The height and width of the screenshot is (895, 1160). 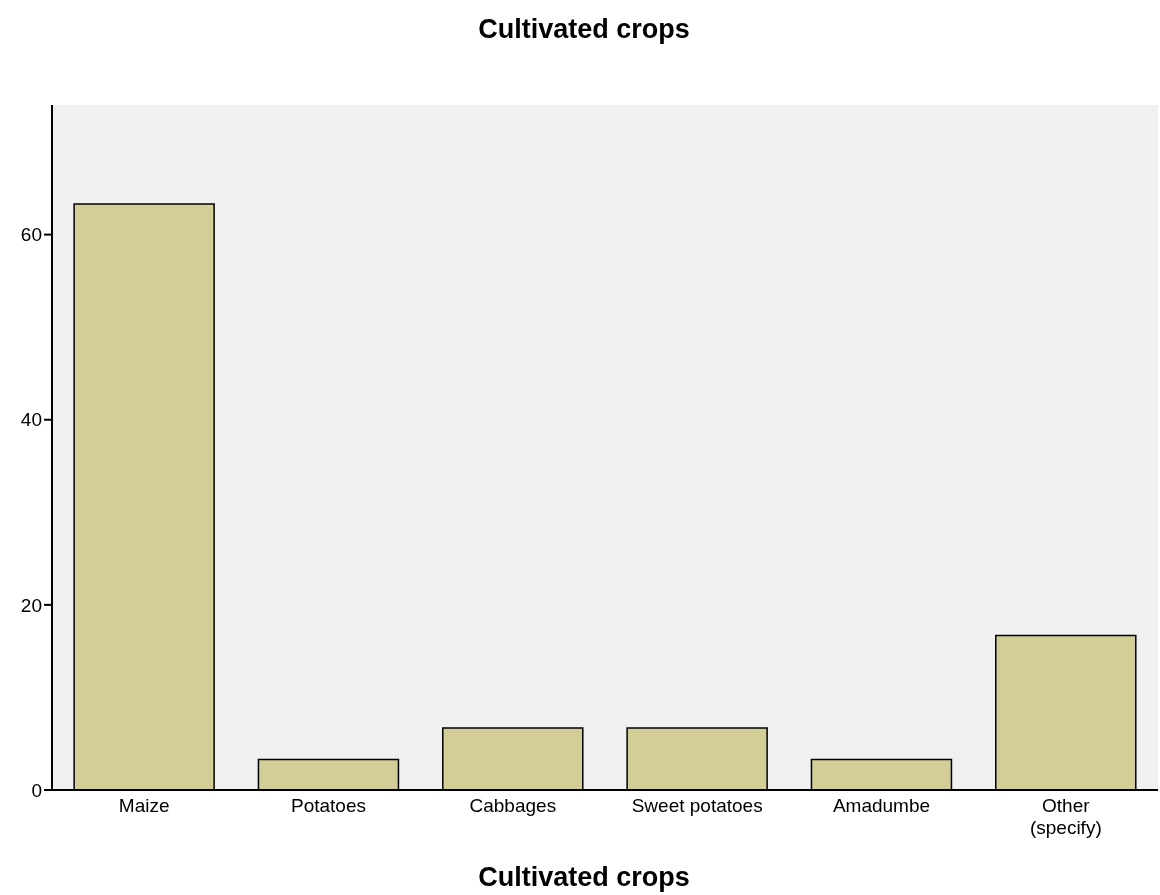 I want to click on y-tick-label: 60, so click(x=31, y=235).